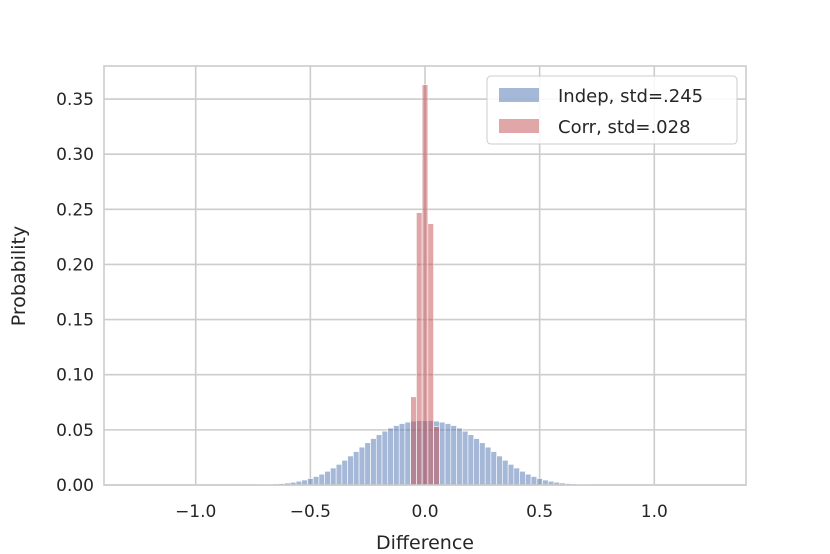 Image resolution: width=830 pixels, height=554 pixels. What do you see at coordinates (539, 512) in the screenshot?
I see `x-tick-label: 0.5` at bounding box center [539, 512].